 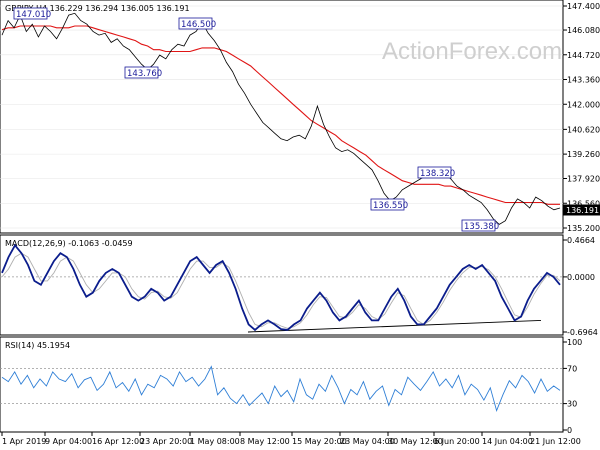 I want to click on price-tick-label: 137.920, so click(x=583, y=179).